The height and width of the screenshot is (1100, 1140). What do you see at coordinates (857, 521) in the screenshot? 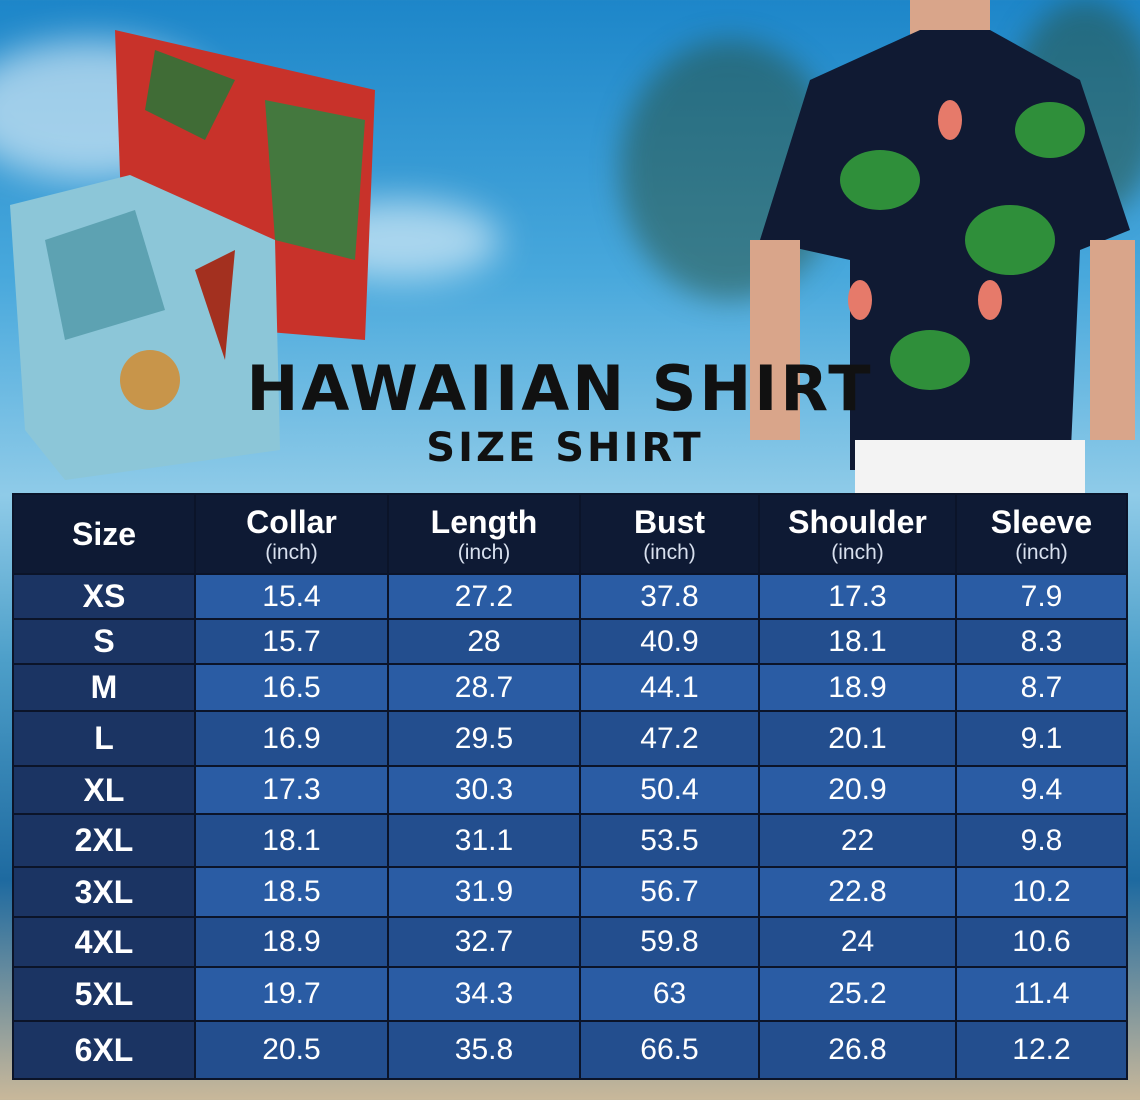
I see `header-label: Shoulder` at bounding box center [857, 521].